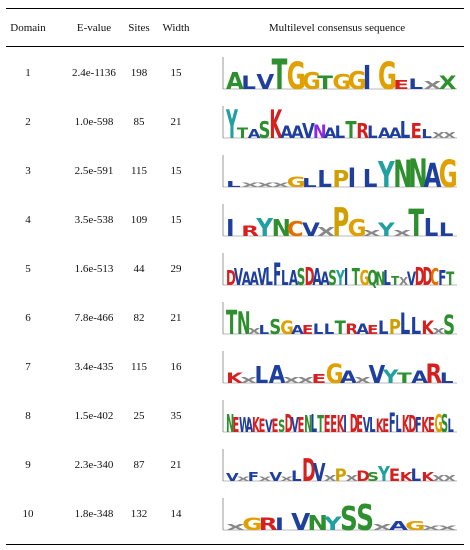 The width and height of the screenshot is (470, 550). Describe the element at coordinates (339, 74) in the screenshot. I see `sequence-logo-svg: AL VT GGT GGI GE L XX` at that location.